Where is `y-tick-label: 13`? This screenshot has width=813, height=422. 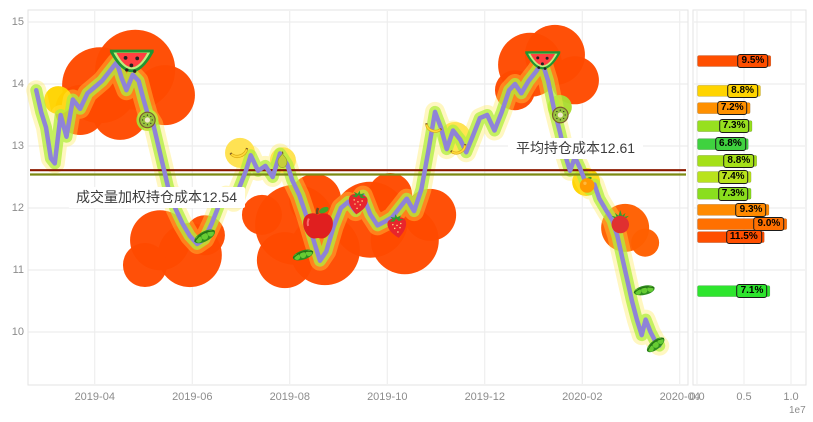
y-tick-label: 13 is located at coordinates (17, 146).